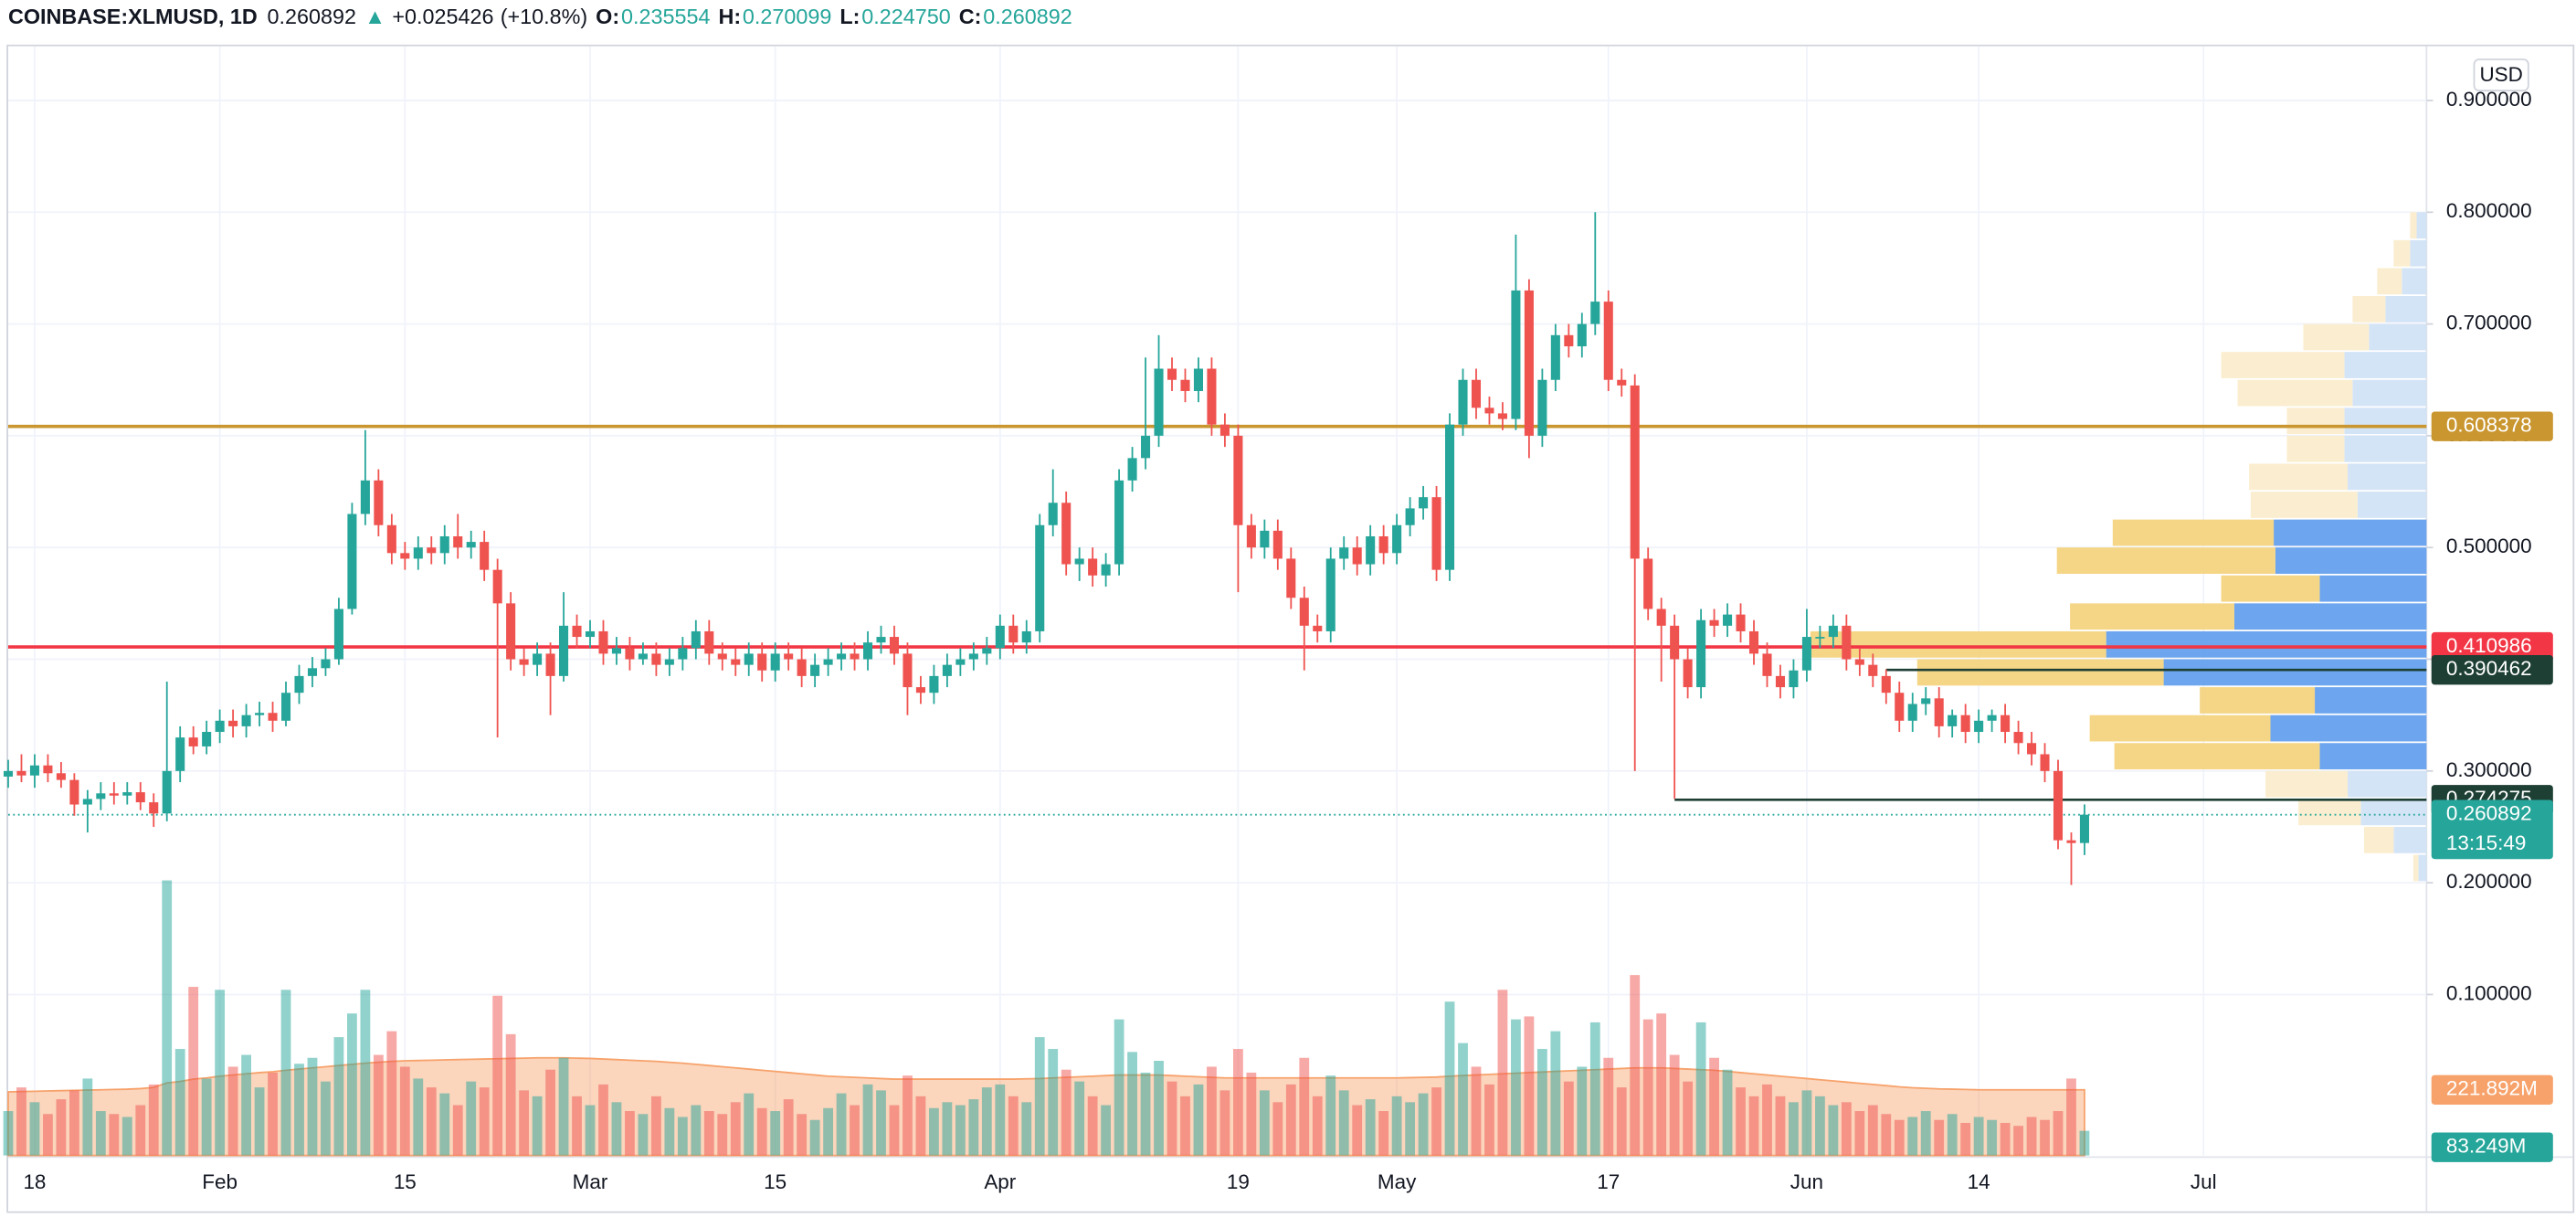 The width and height of the screenshot is (2576, 1228). Describe the element at coordinates (374, 16) in the screenshot. I see `header-item: ▲` at that location.